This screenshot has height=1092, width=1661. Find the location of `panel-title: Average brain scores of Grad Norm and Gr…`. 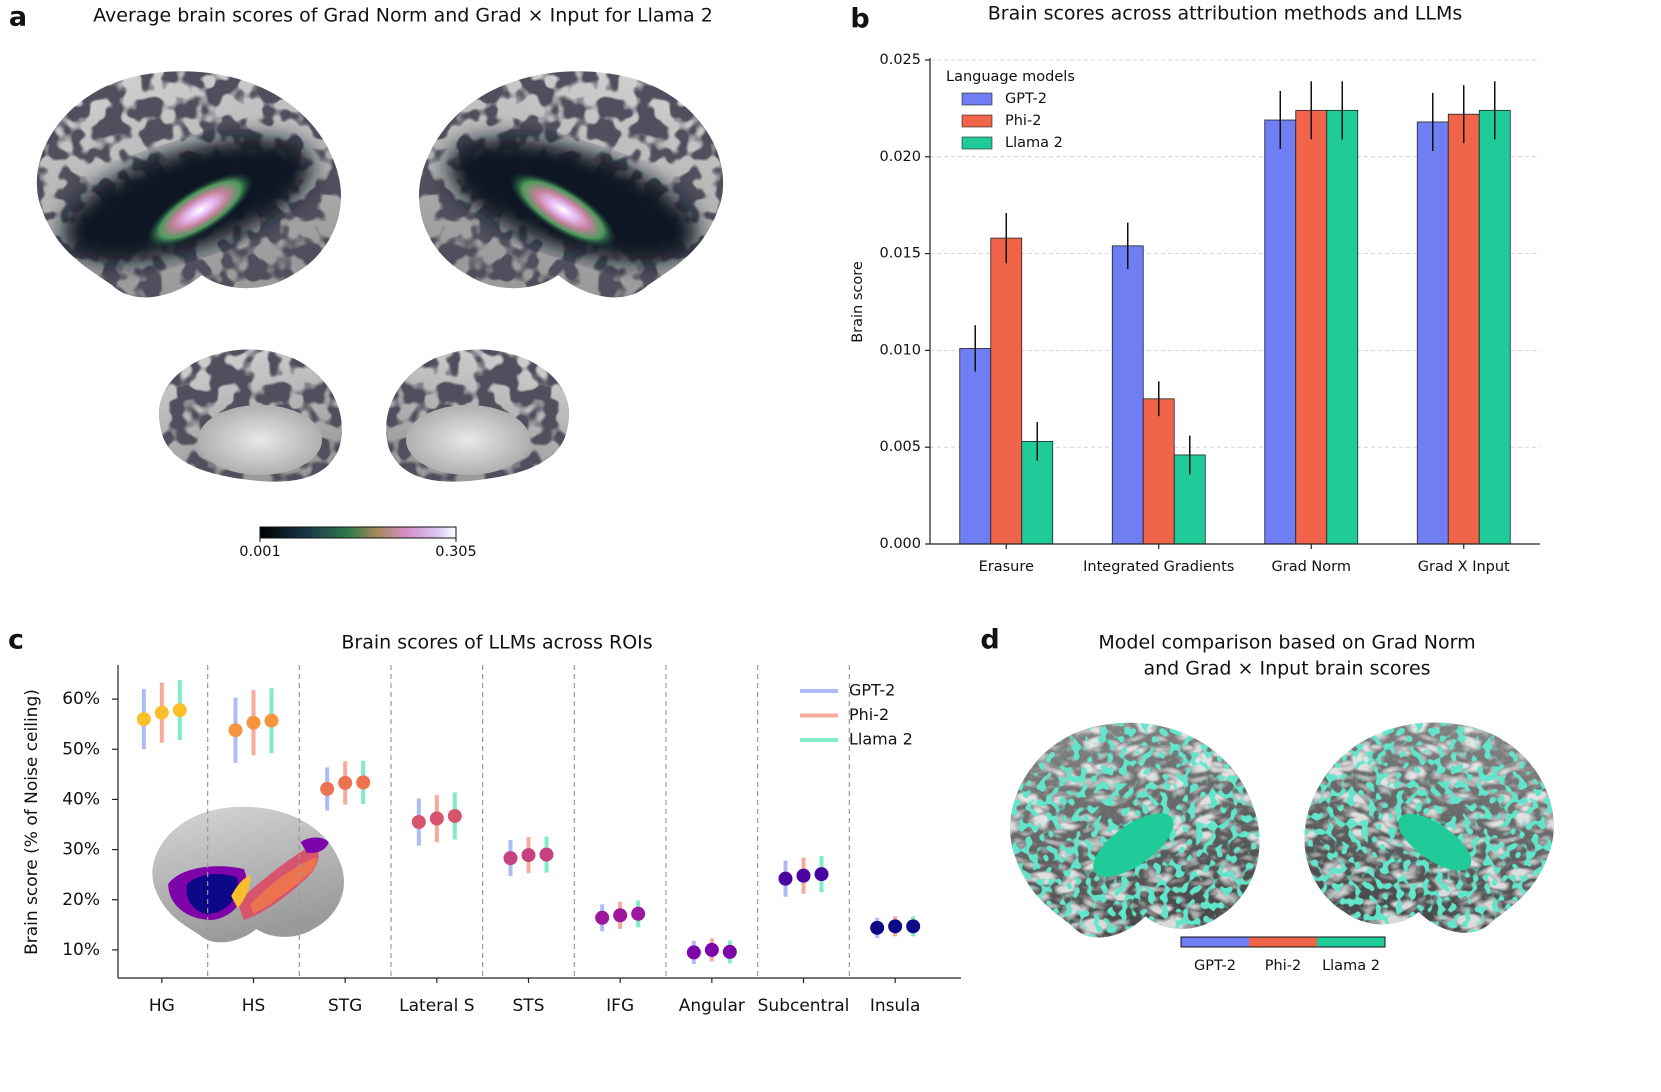

panel-title: Average brain scores of Grad Norm and Gr… is located at coordinates (403, 16).